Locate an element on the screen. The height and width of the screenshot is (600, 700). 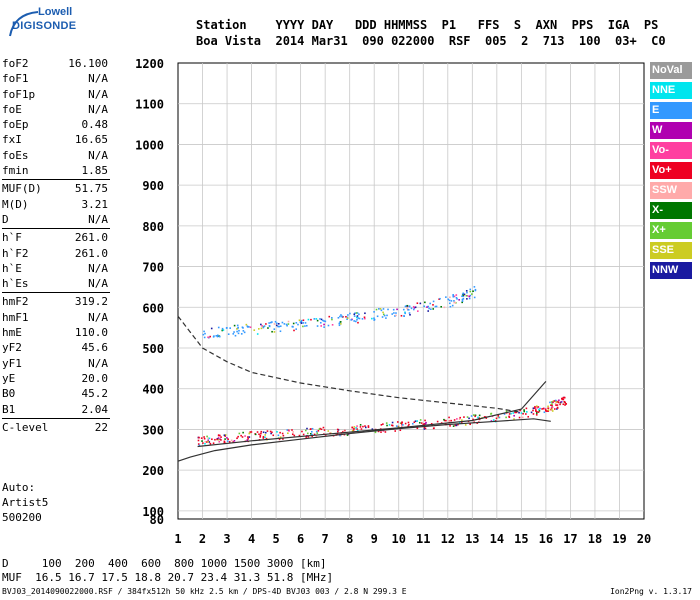
y-tick-label: 300 is located at coordinates (153, 430).